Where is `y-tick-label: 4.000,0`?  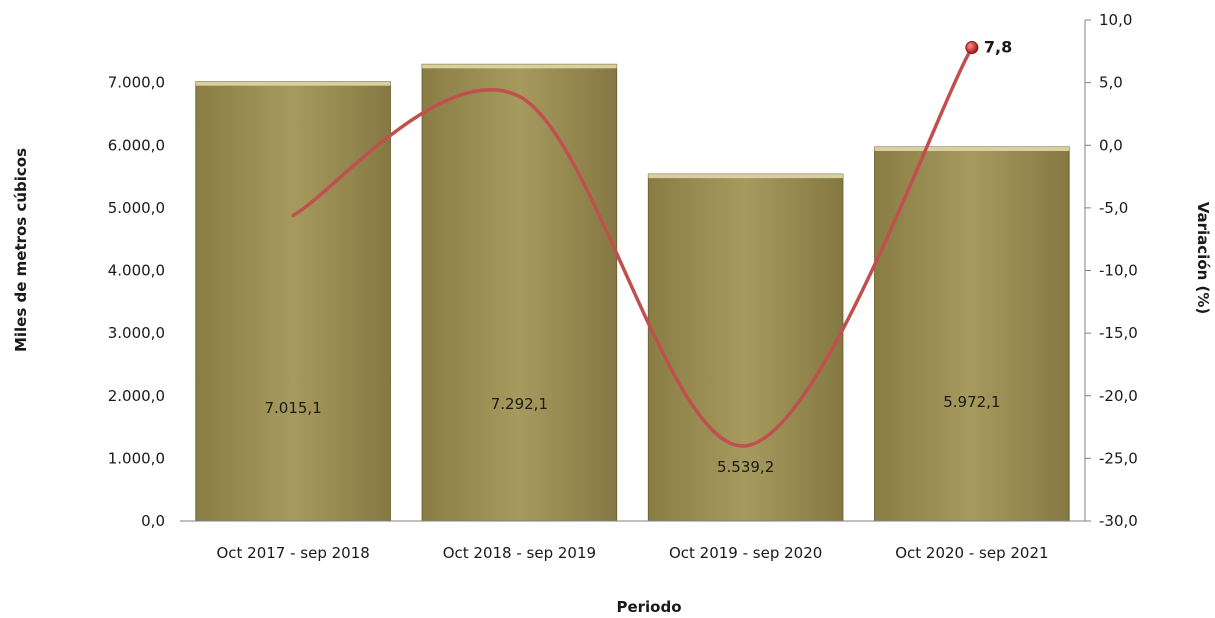
y-tick-label: 4.000,0 is located at coordinates (136, 271).